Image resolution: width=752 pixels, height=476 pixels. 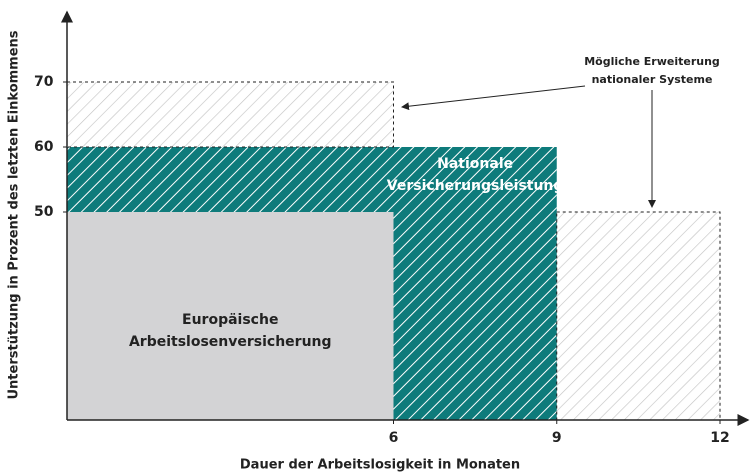 What do you see at coordinates (475, 186) in the screenshot?
I see `region-label: Versicherungsleistung` at bounding box center [475, 186].